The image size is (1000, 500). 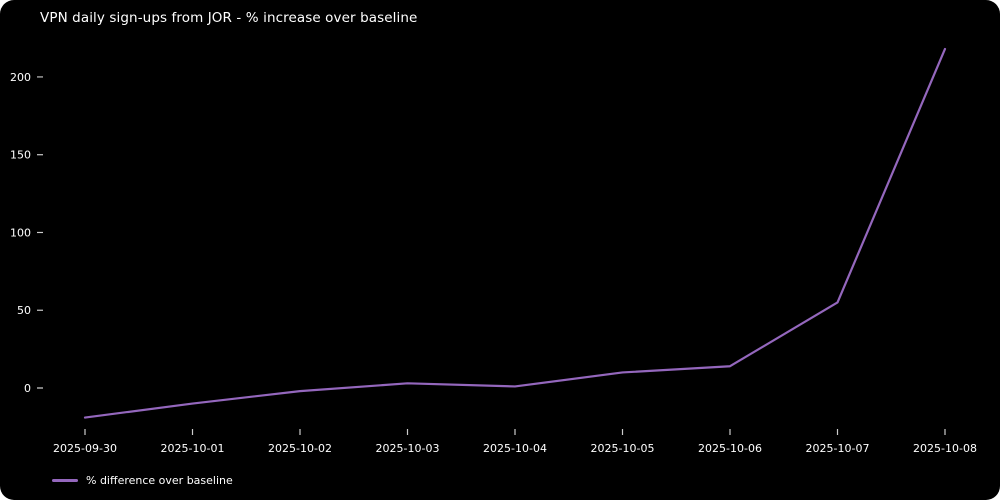 What do you see at coordinates (20, 232) in the screenshot?
I see `y-axis-tick-label: 100` at bounding box center [20, 232].